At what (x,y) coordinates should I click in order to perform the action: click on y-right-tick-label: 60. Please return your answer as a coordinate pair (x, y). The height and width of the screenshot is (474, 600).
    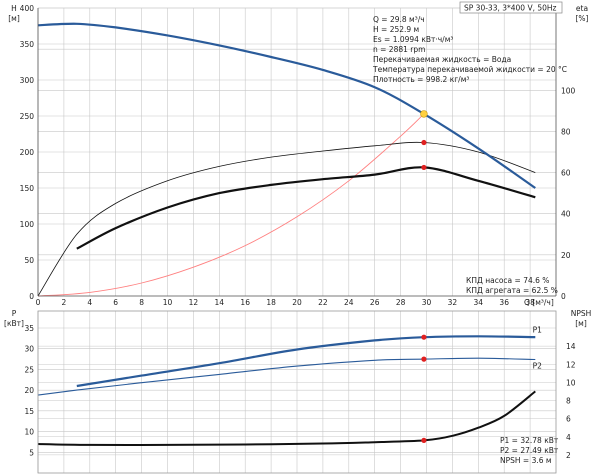
    Looking at the image, I should click on (566, 173).